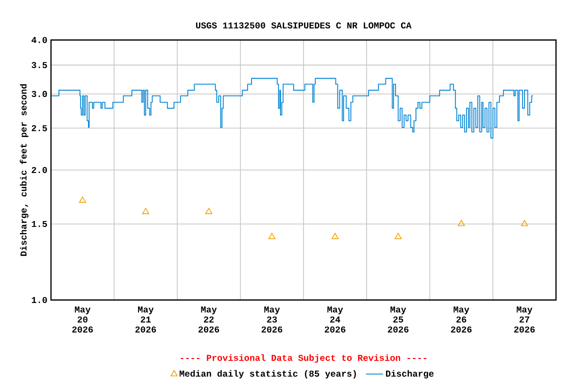  Describe the element at coordinates (39, 94) in the screenshot. I see `y-tick-label: 3.0` at that location.